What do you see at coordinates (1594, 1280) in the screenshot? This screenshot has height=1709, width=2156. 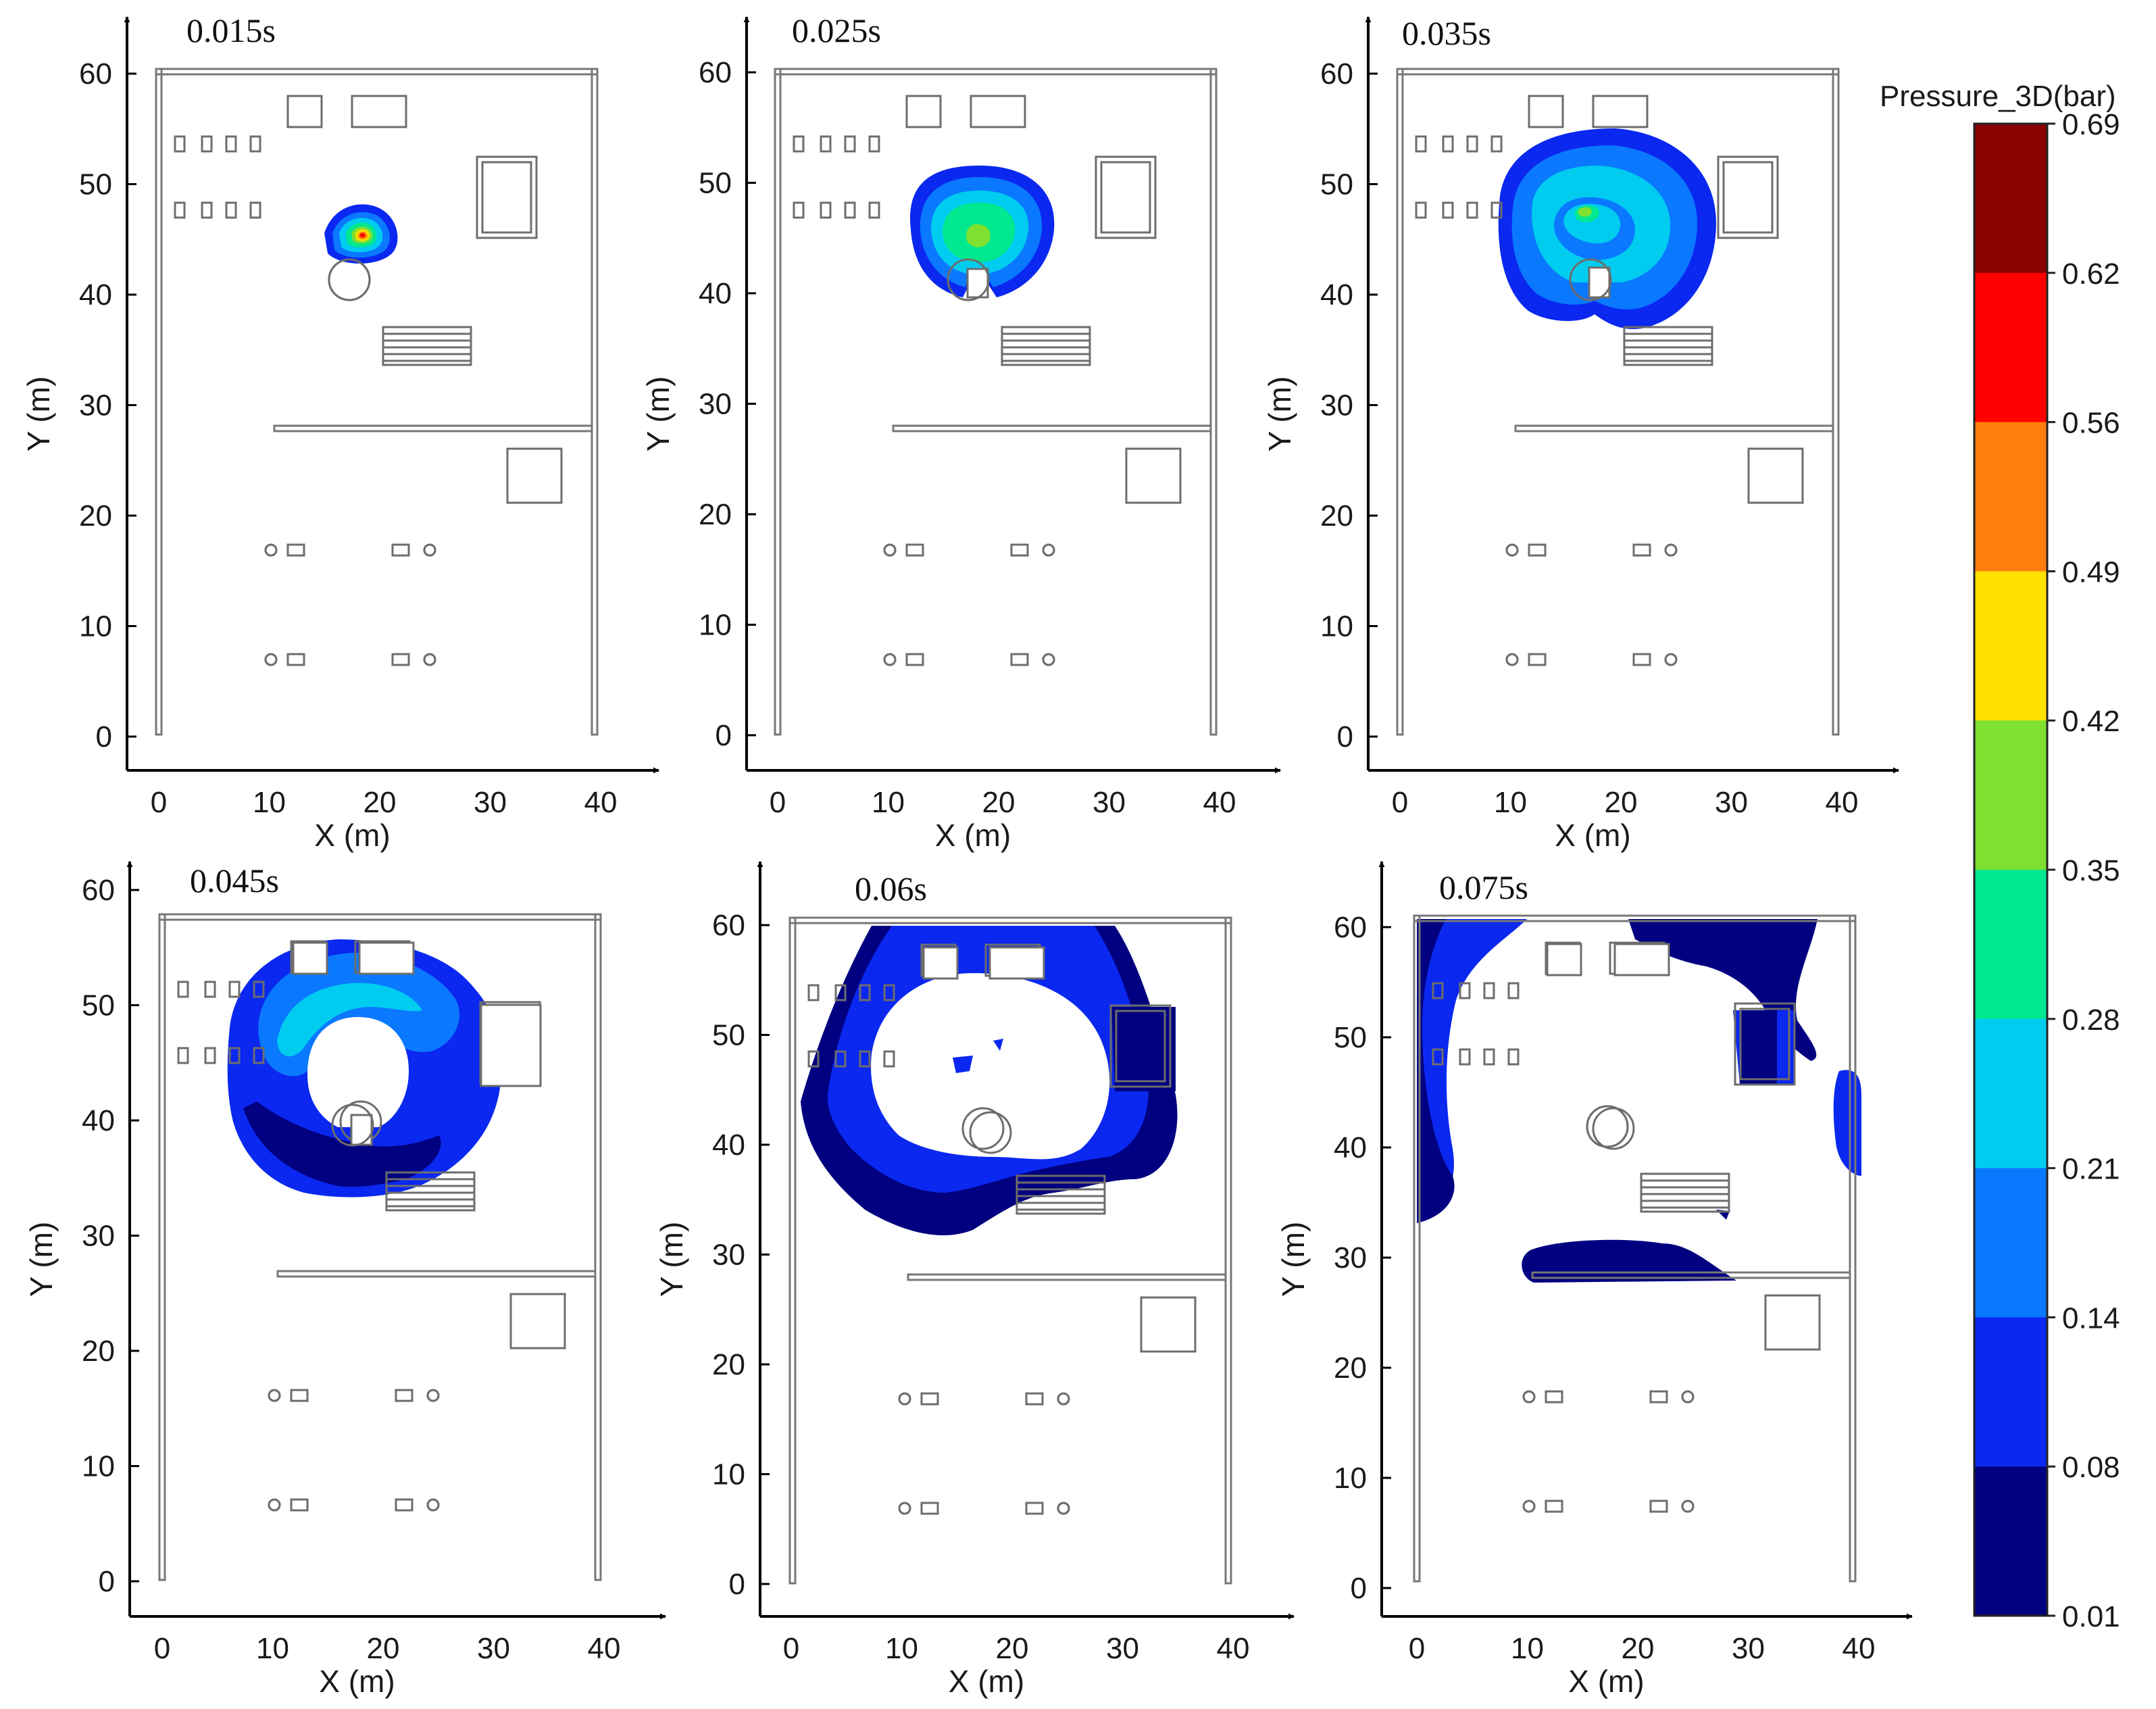 I see `axes-panel-6: 0 10 20 30 40 0 10 20 30 40 50 60 X (m) Y (m)` at bounding box center [1594, 1280].